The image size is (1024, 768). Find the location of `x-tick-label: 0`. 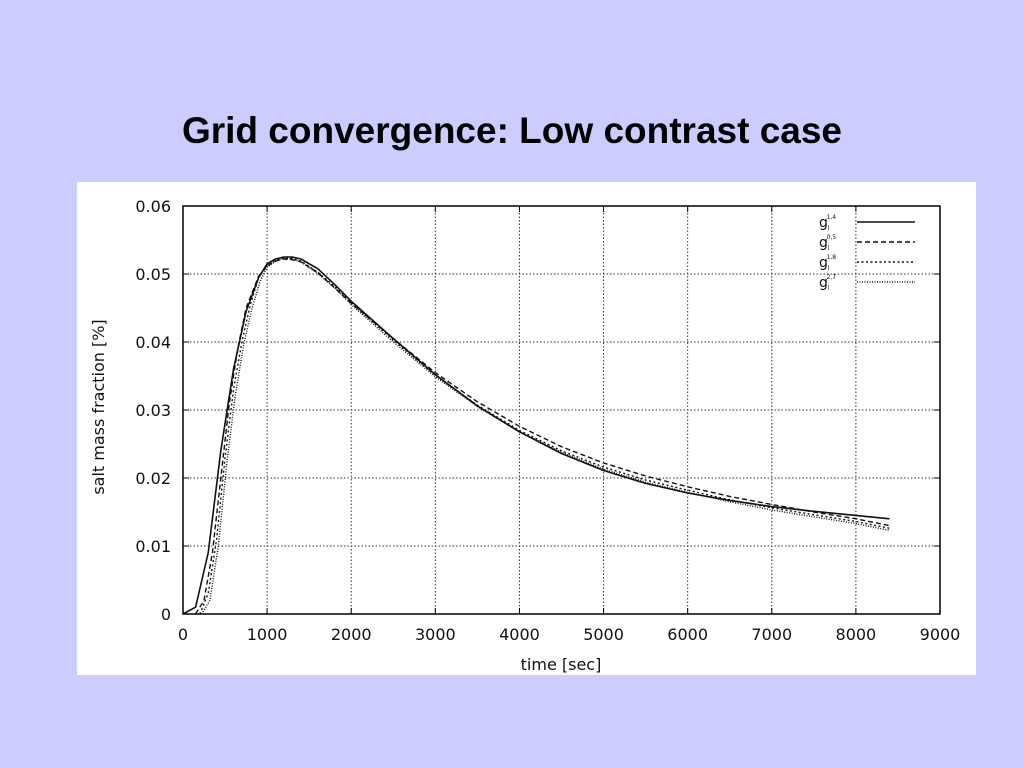

x-tick-label: 0 is located at coordinates (183, 634).